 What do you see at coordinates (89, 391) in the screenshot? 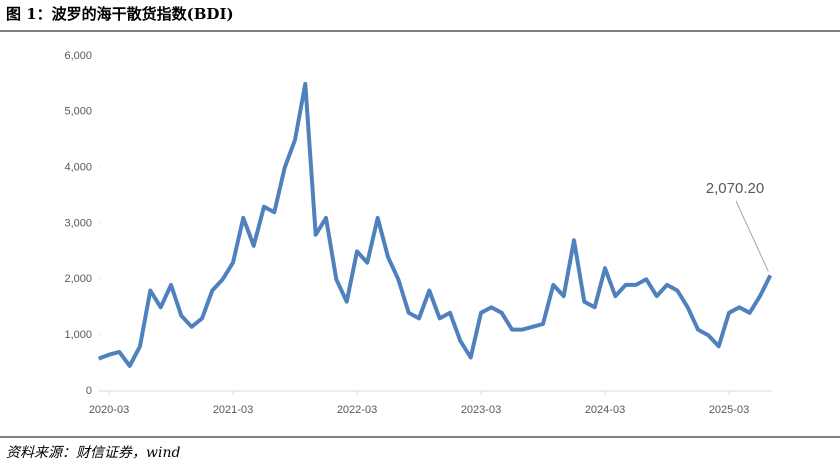
I see `y-tick-label: 0` at bounding box center [89, 391].